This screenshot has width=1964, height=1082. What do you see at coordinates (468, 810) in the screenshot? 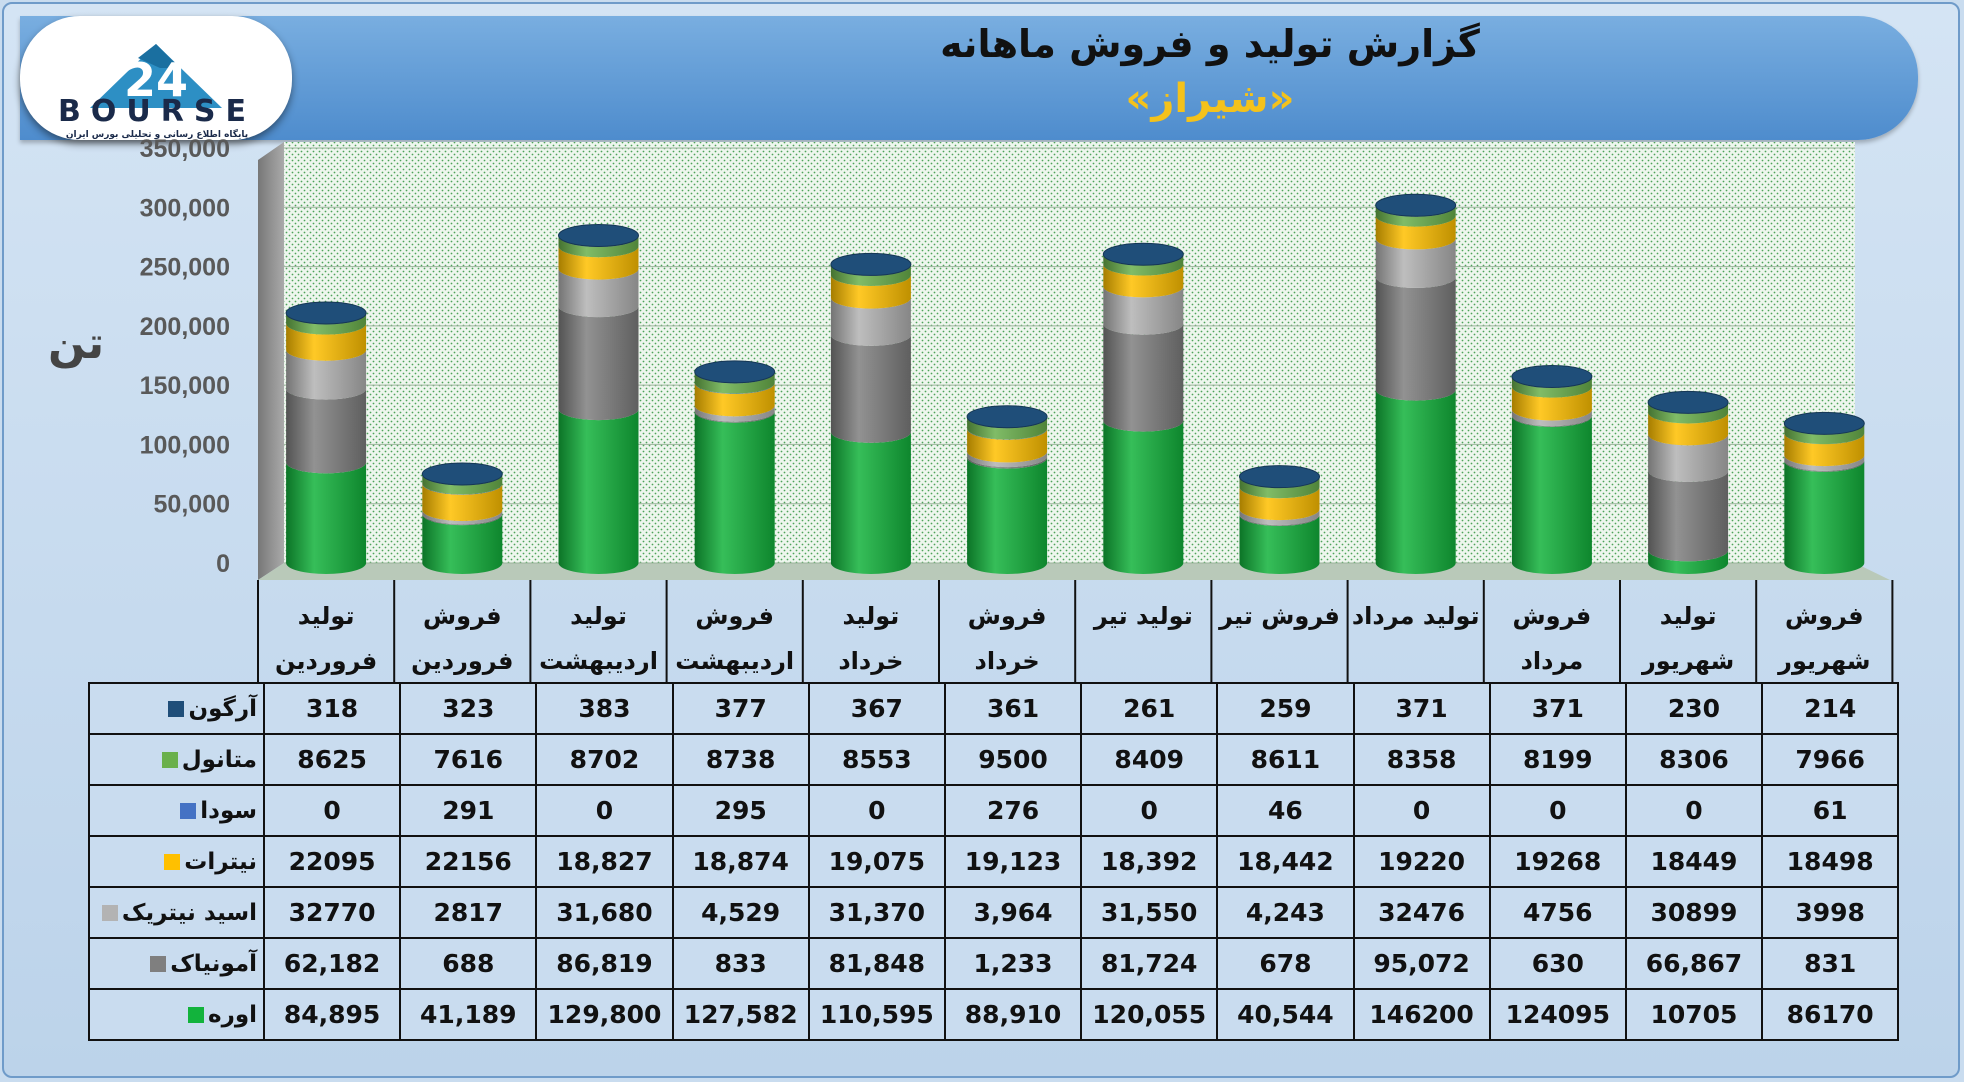
I see `table-cell: 291` at bounding box center [468, 810].